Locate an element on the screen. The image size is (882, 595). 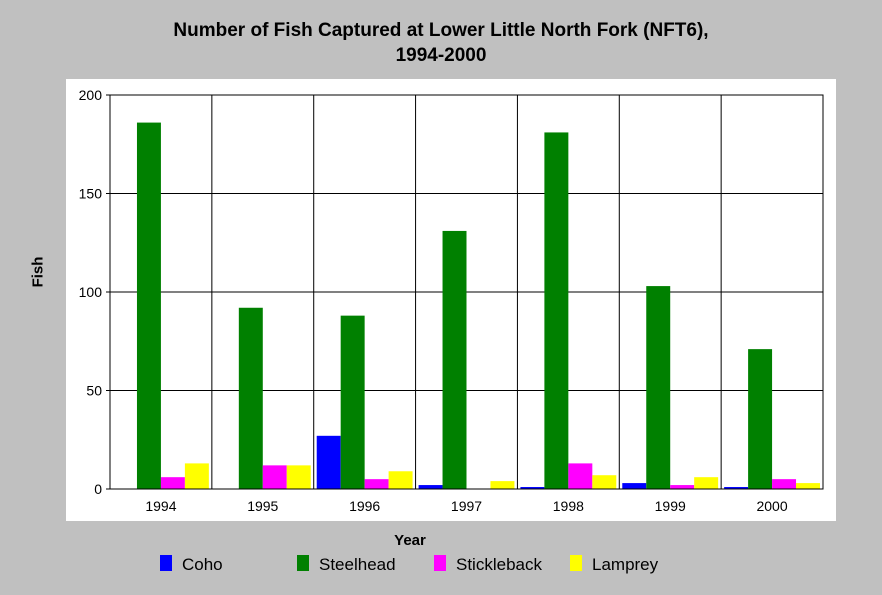
bar-coho-2000 is located at coordinates (736, 488).